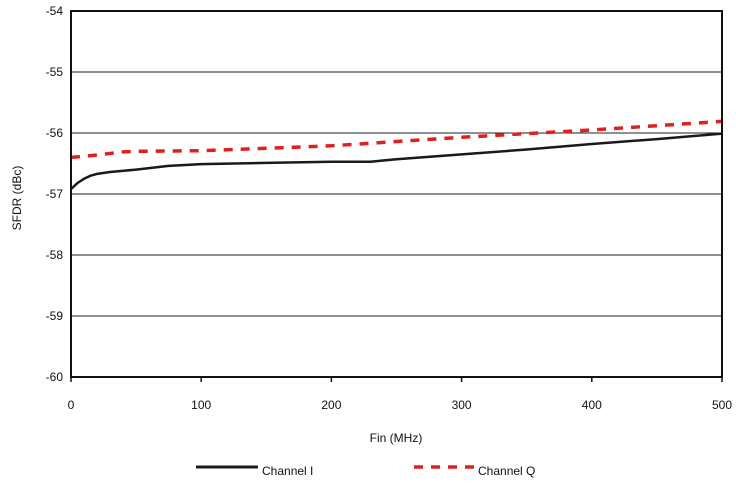 This screenshot has width=736, height=485. Describe the element at coordinates (55, 255) in the screenshot. I see `y-tick-label: -58` at that location.